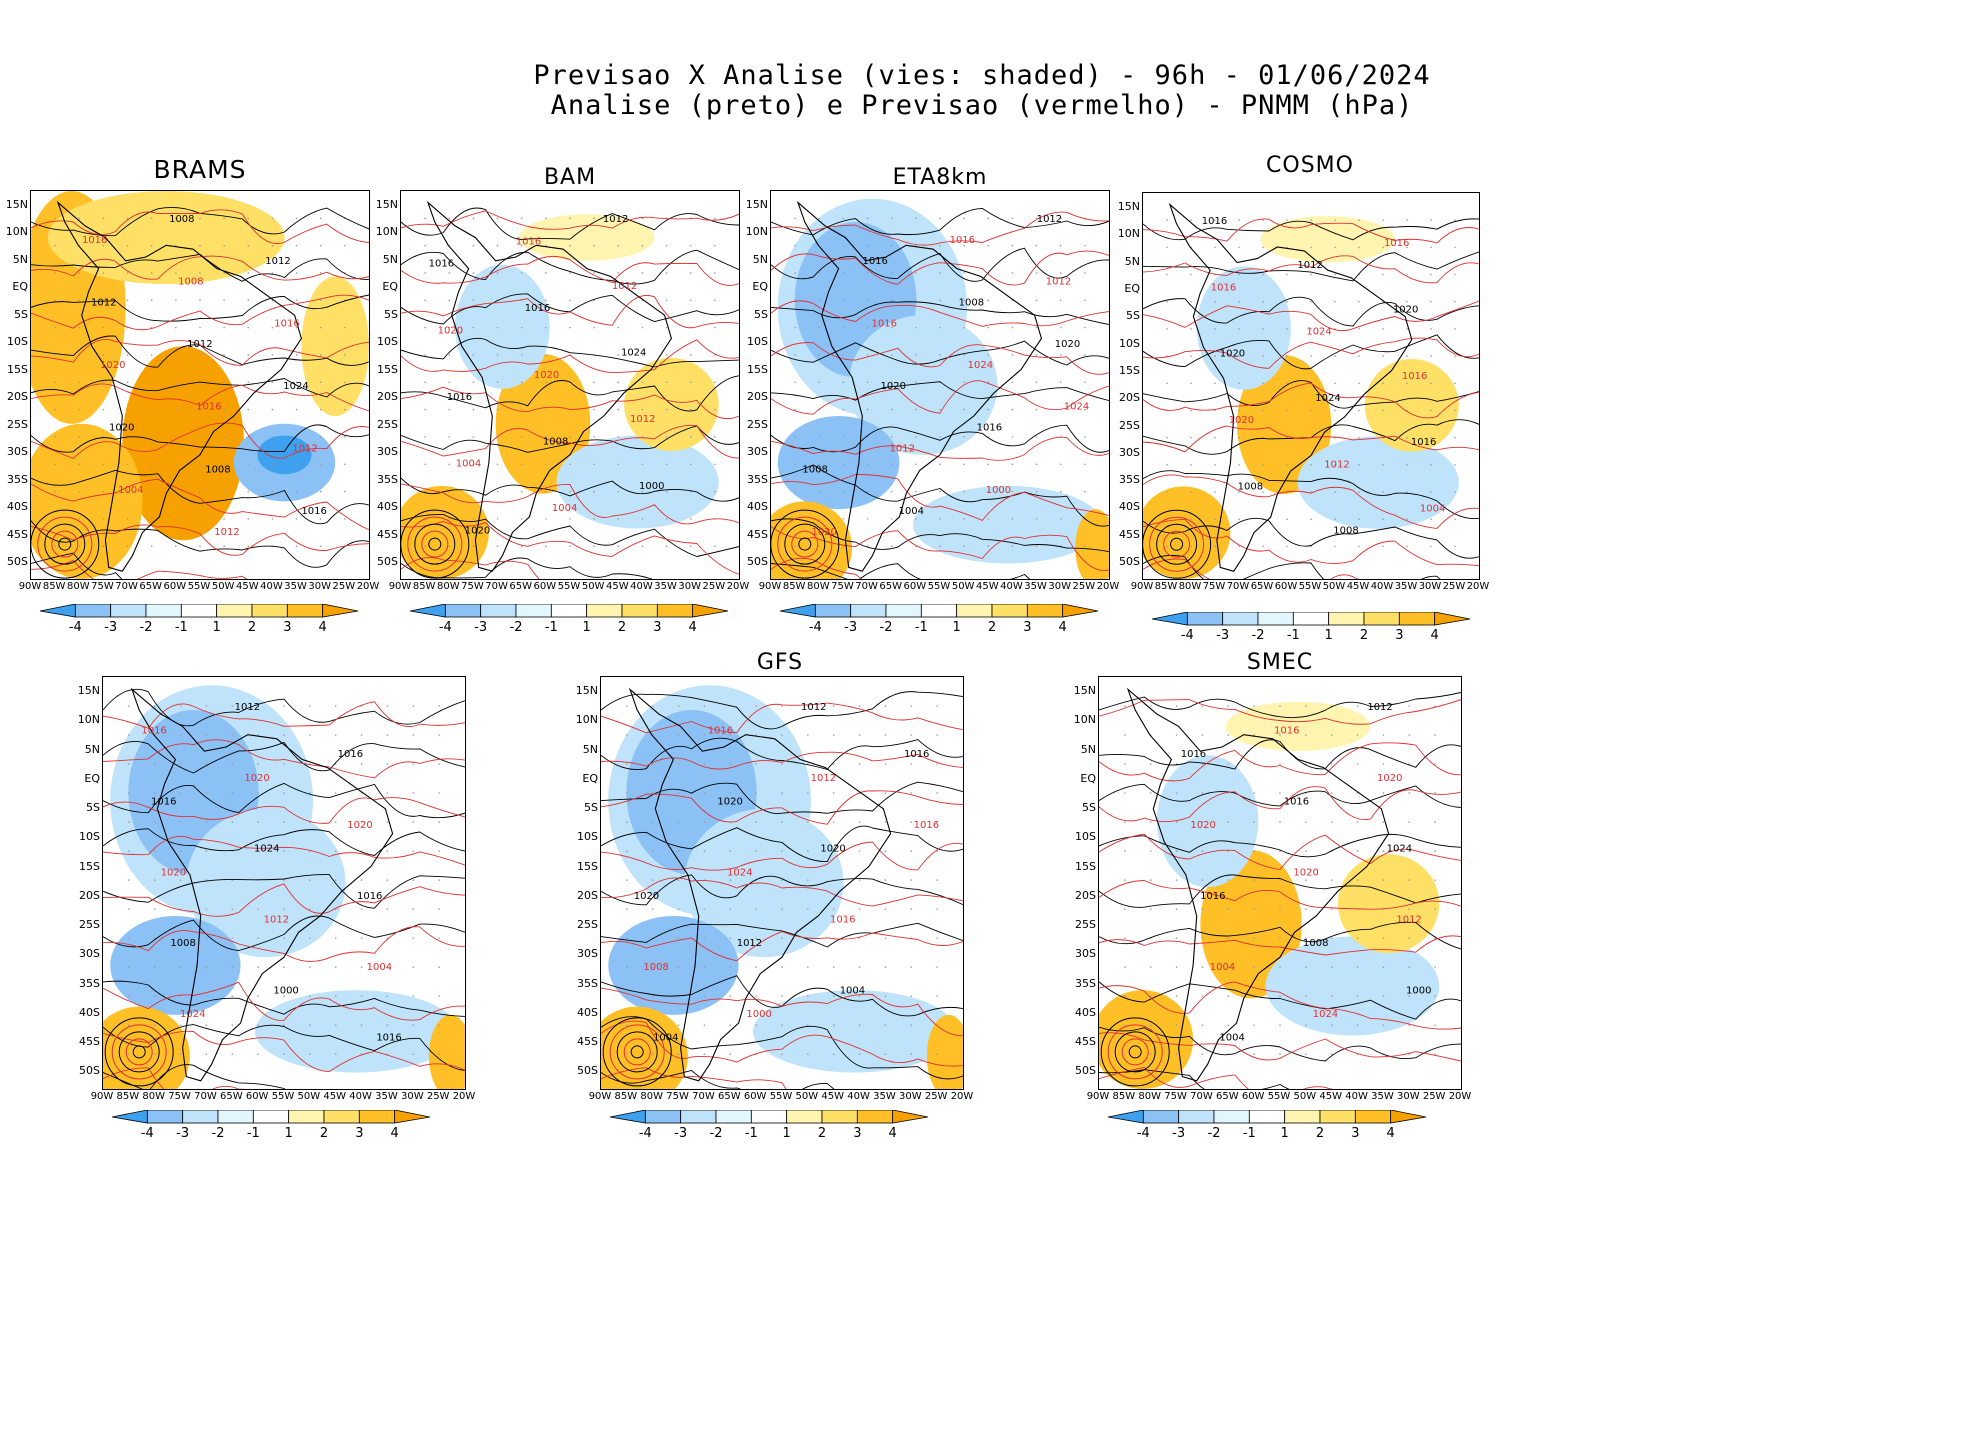  What do you see at coordinates (545, 586) in the screenshot?
I see `lon-label: 60W` at bounding box center [545, 586].